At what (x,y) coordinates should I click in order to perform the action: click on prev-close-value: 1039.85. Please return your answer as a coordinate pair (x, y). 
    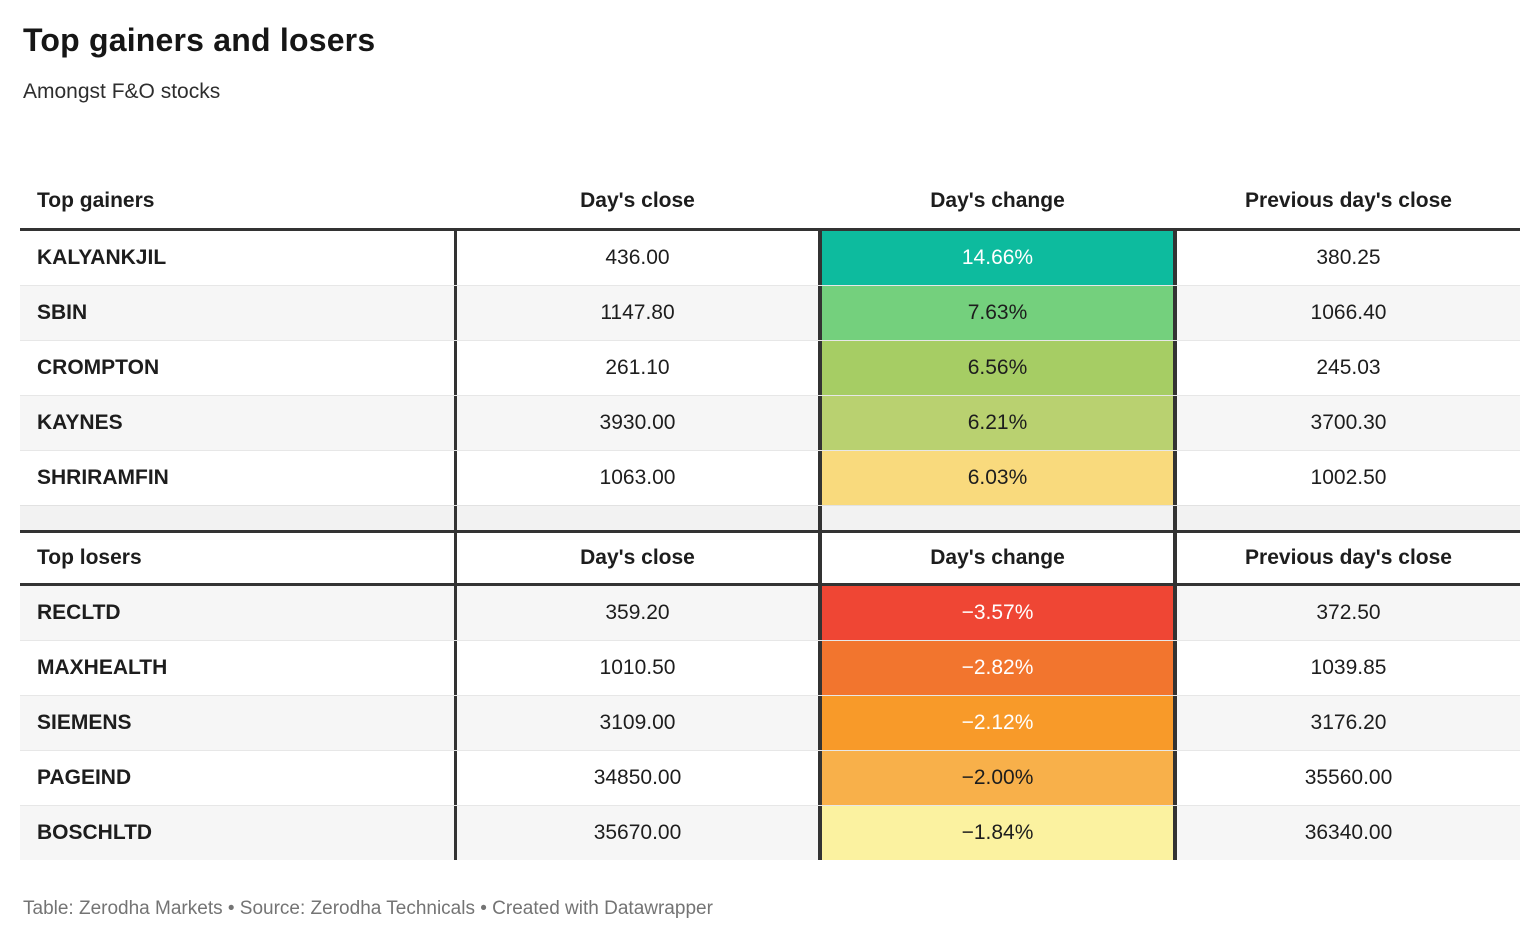
    Looking at the image, I should click on (1348, 667).